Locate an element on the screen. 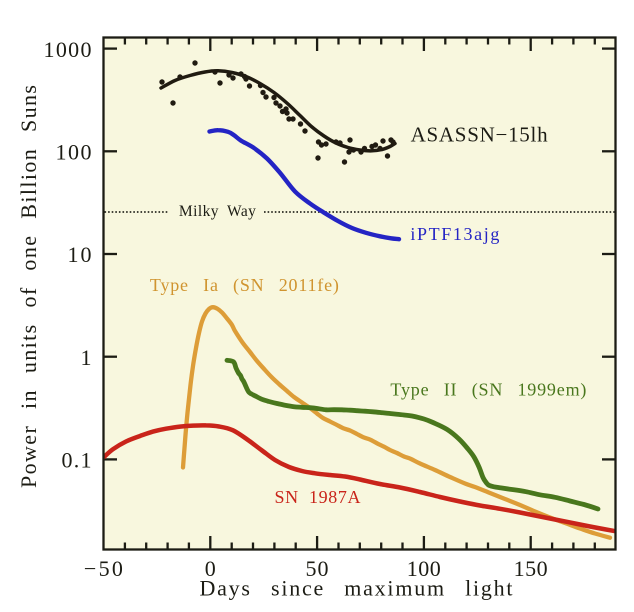  svg-text: 0.1 is located at coordinates (77, 460).